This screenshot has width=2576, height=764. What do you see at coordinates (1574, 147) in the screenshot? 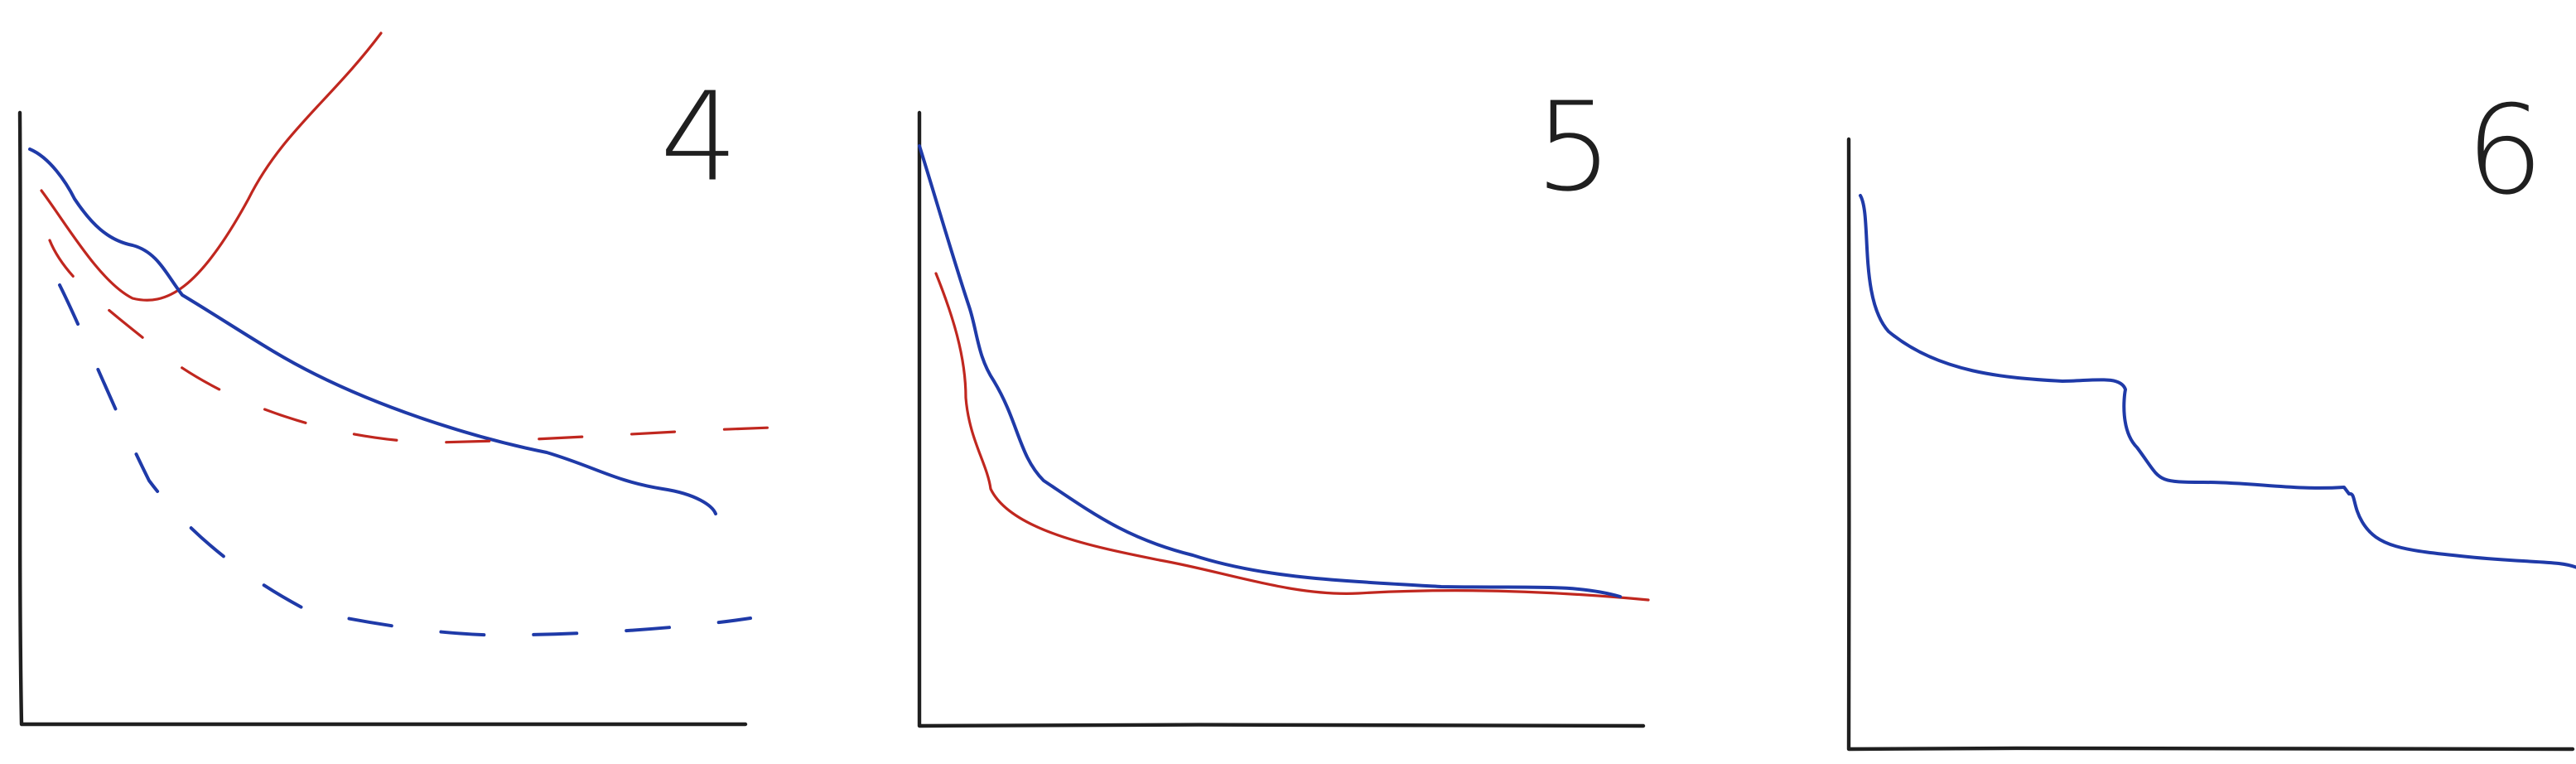
I see `panel-label: 5` at bounding box center [1574, 147].